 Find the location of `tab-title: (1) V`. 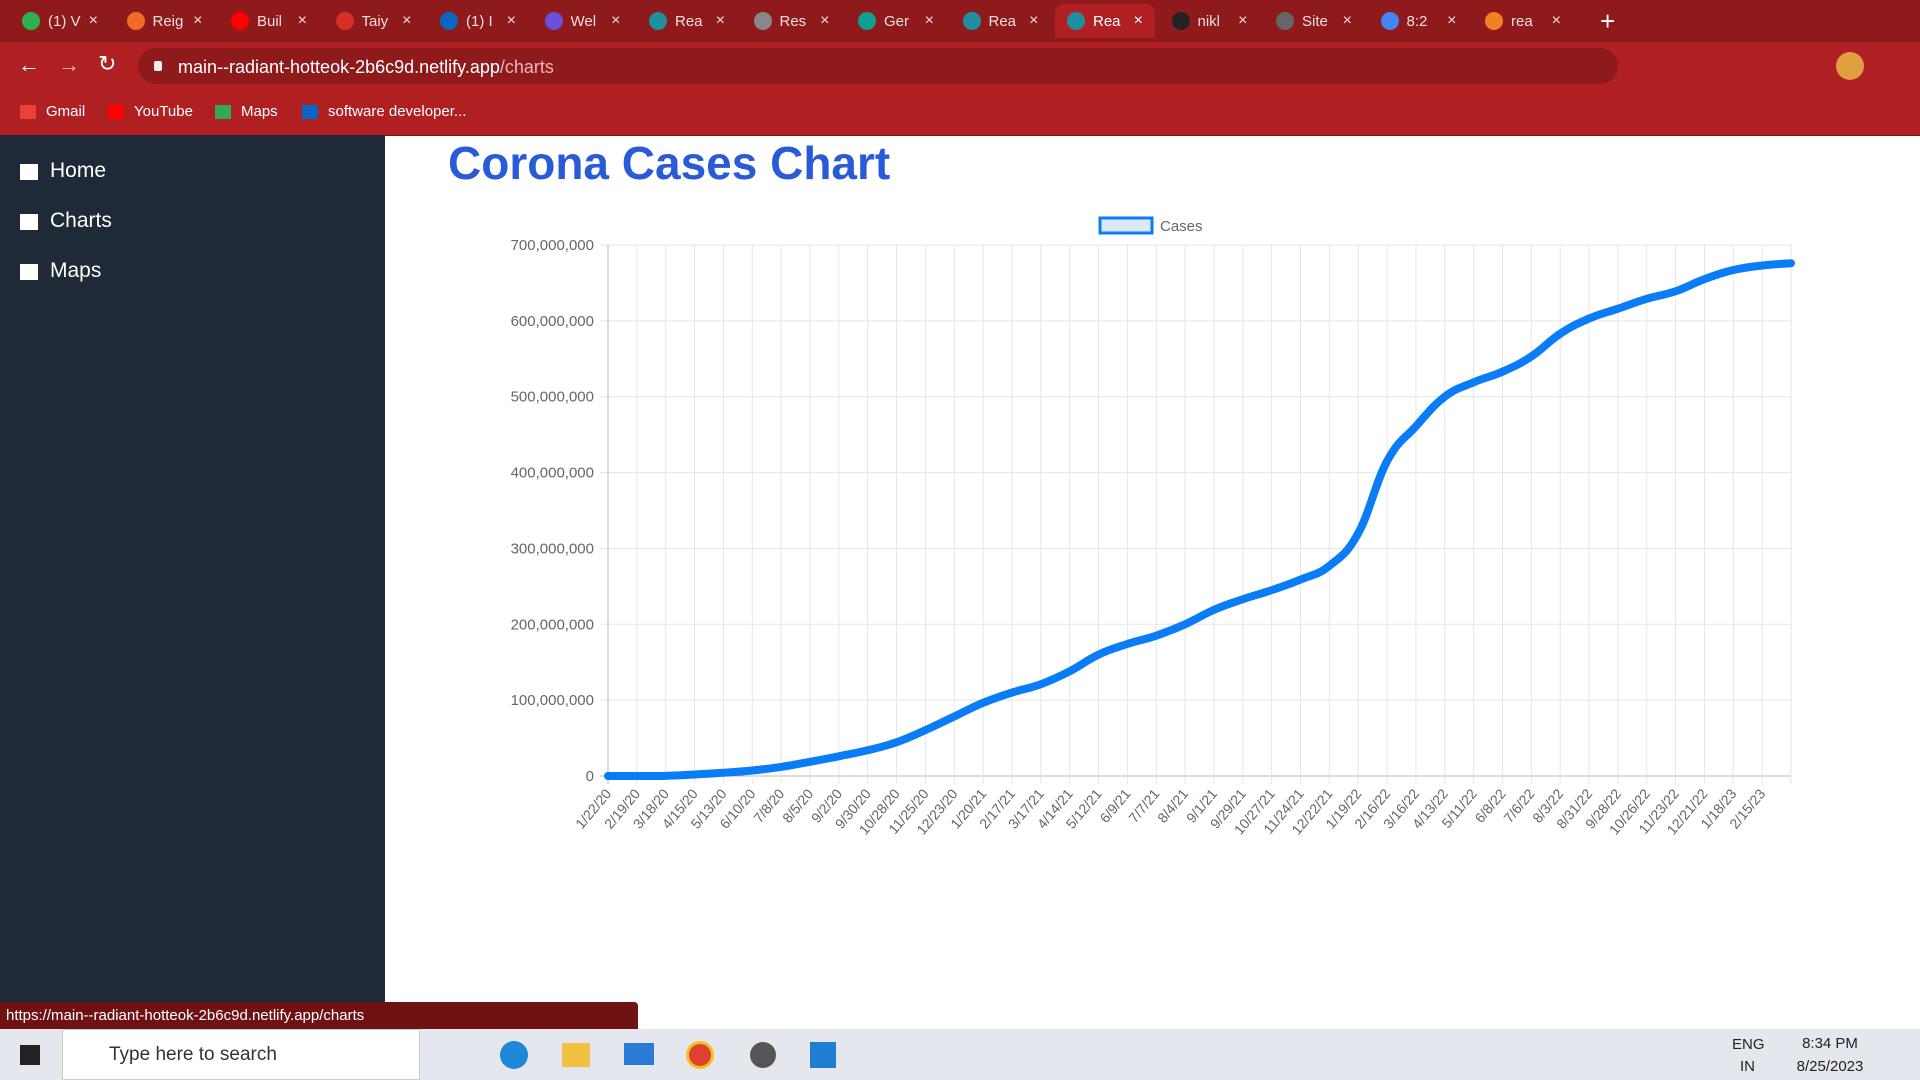

tab-title: (1) V is located at coordinates (64, 21).